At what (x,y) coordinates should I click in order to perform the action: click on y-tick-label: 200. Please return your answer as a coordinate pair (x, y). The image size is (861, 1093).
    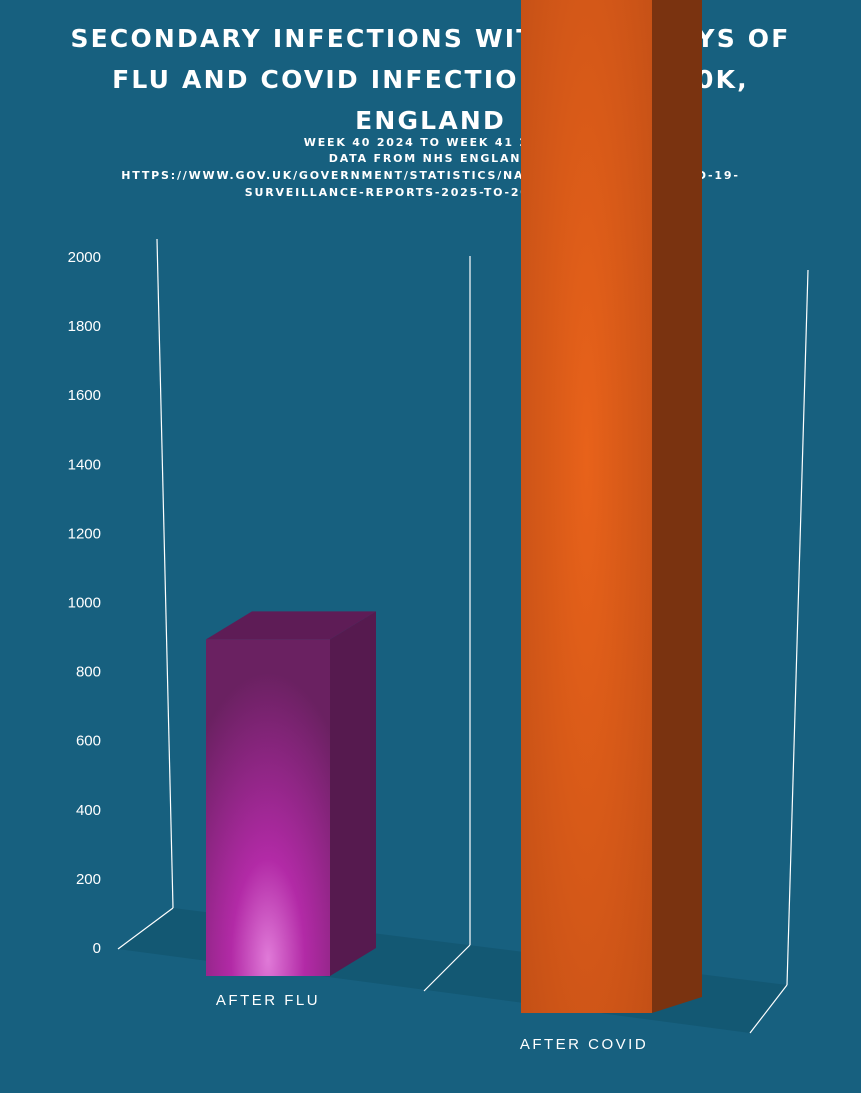
    Looking at the image, I should click on (88, 879).